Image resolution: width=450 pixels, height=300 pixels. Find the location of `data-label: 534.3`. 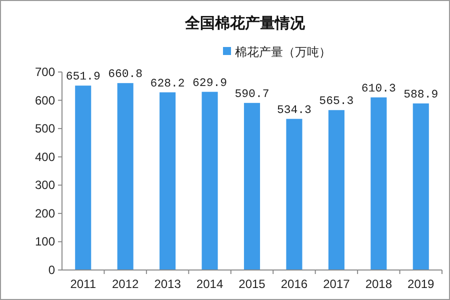

data-label: 534.3 is located at coordinates (294, 110).